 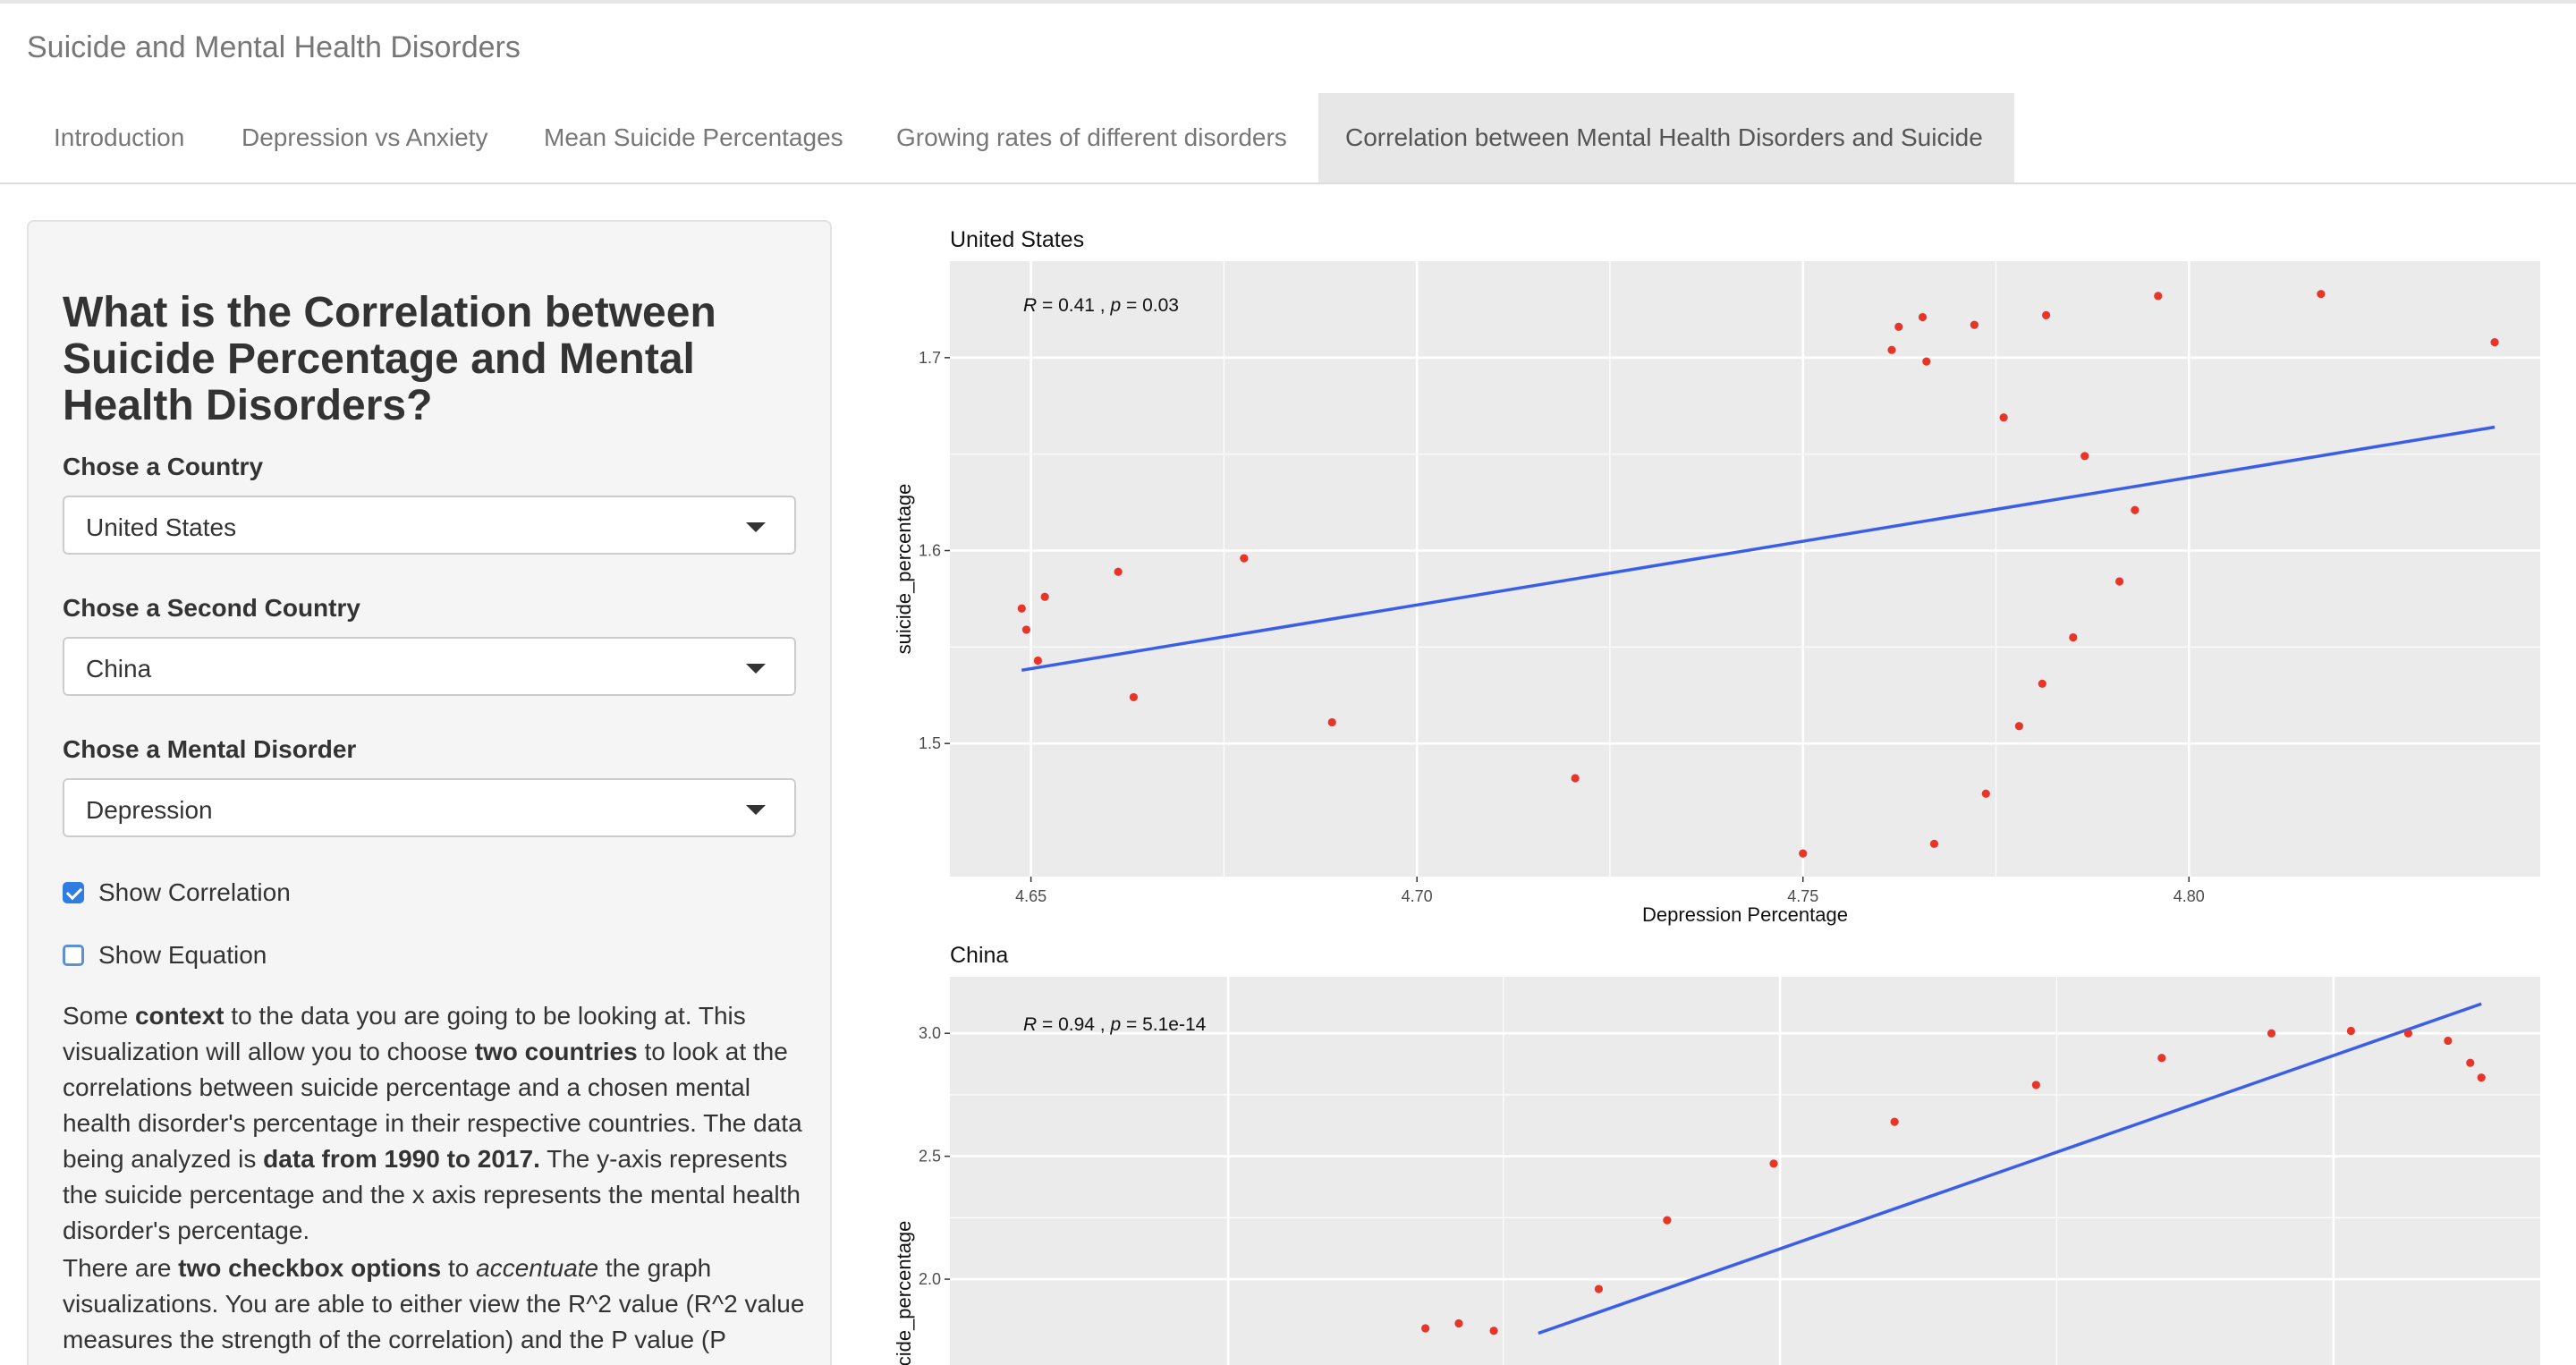 I want to click on tab-growing-rates: Growing rates of different disorders, so click(x=1091, y=137).